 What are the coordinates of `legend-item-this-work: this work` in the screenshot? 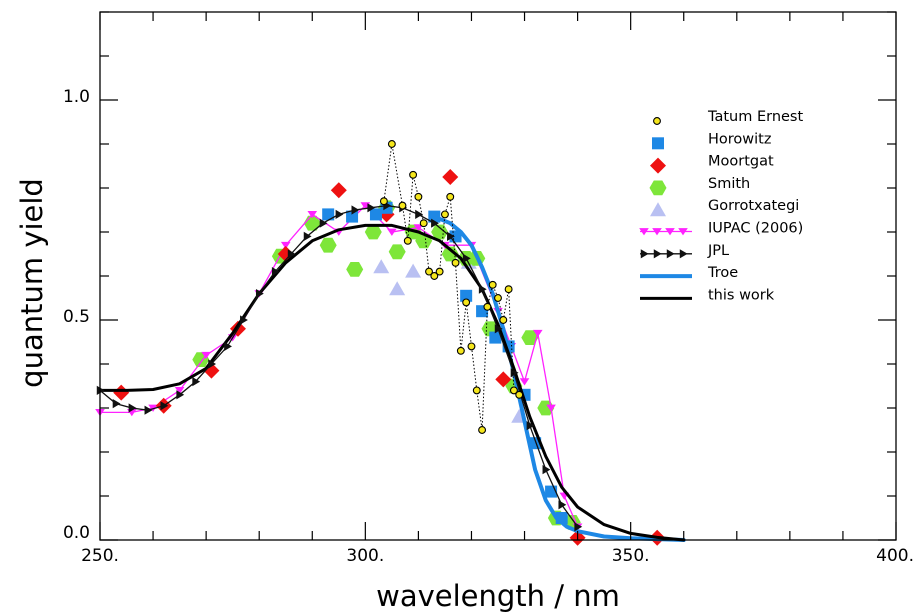 It's located at (707, 295).